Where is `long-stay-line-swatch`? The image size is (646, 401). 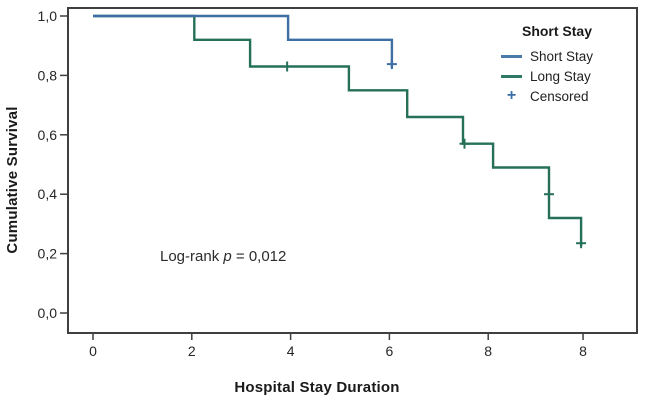 long-stay-line-swatch is located at coordinates (511, 76).